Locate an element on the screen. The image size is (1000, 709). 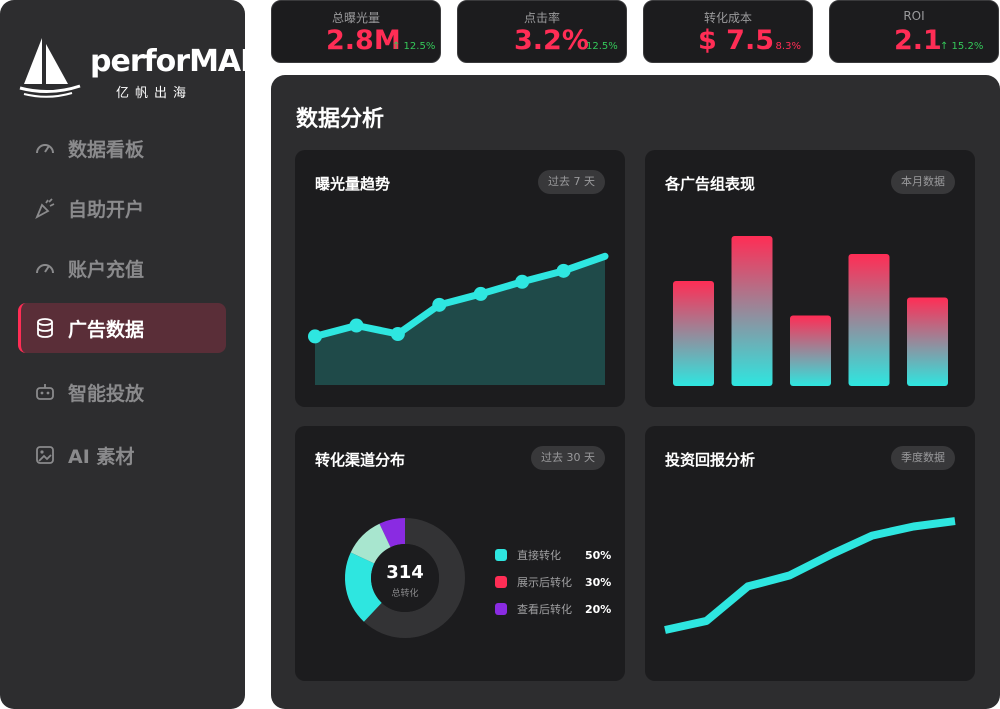
stat-card-impressions: 总曝光量 2.8M ↑ 12.5% is located at coordinates (356, 31).